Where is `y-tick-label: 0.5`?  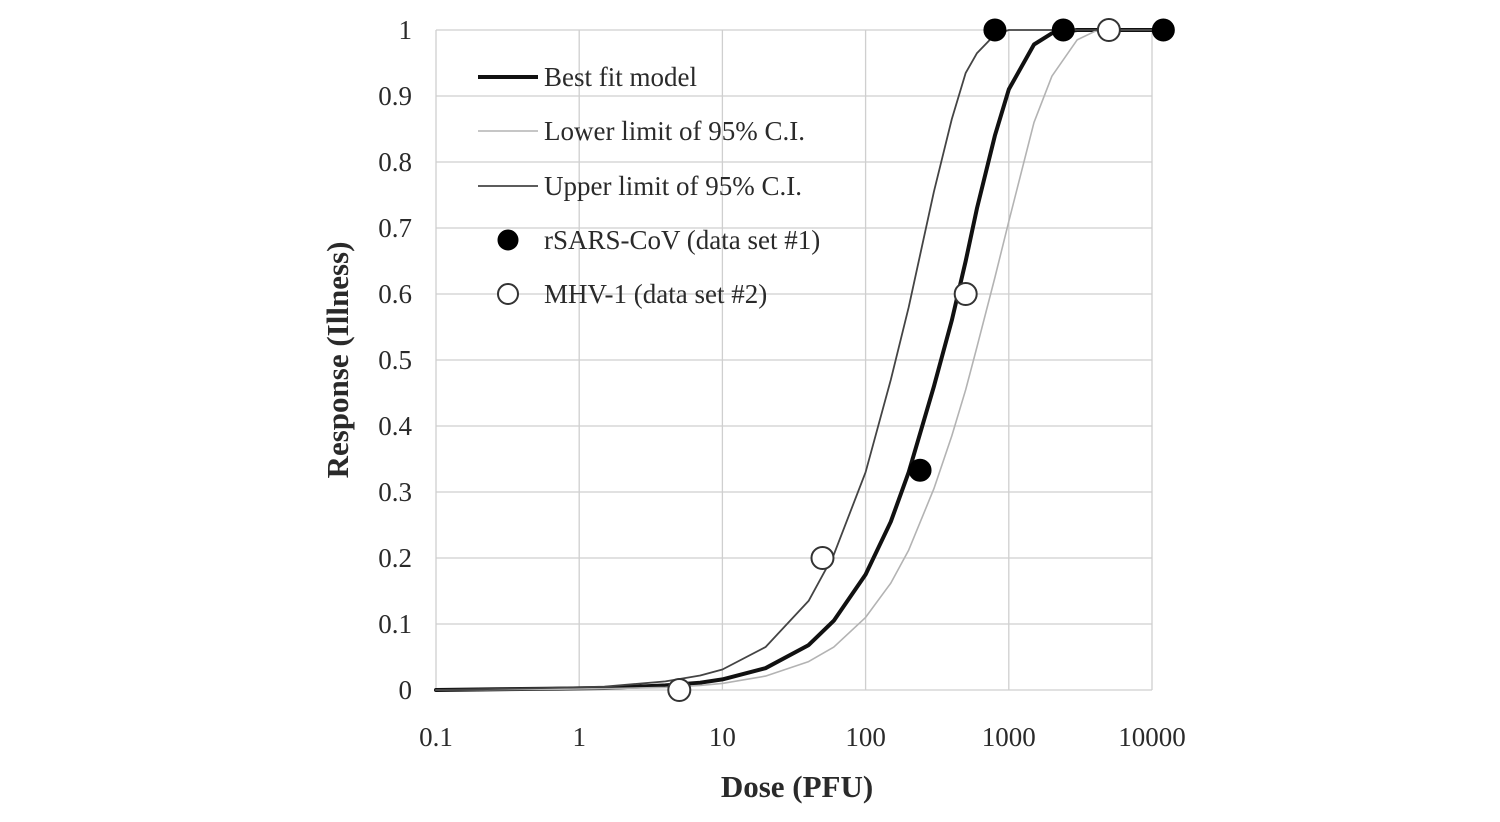 y-tick-label: 0.5 is located at coordinates (395, 360).